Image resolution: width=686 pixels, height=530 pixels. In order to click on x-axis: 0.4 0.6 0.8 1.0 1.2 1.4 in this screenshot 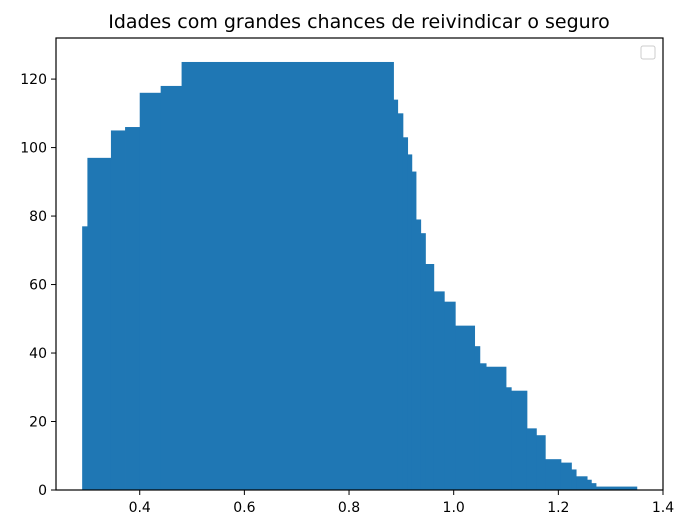, I will do `click(401, 503)`.